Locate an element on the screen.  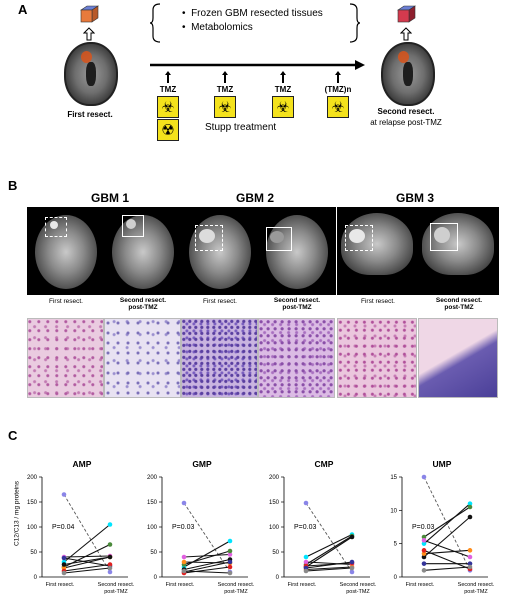
y-tick-label: 0 is located at coordinates (396, 578).